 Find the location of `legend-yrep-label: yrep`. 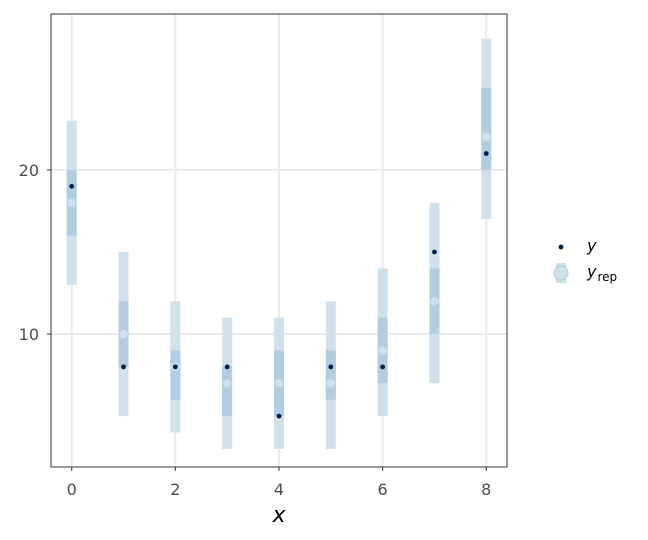

legend-yrep-label: yrep is located at coordinates (601, 273).